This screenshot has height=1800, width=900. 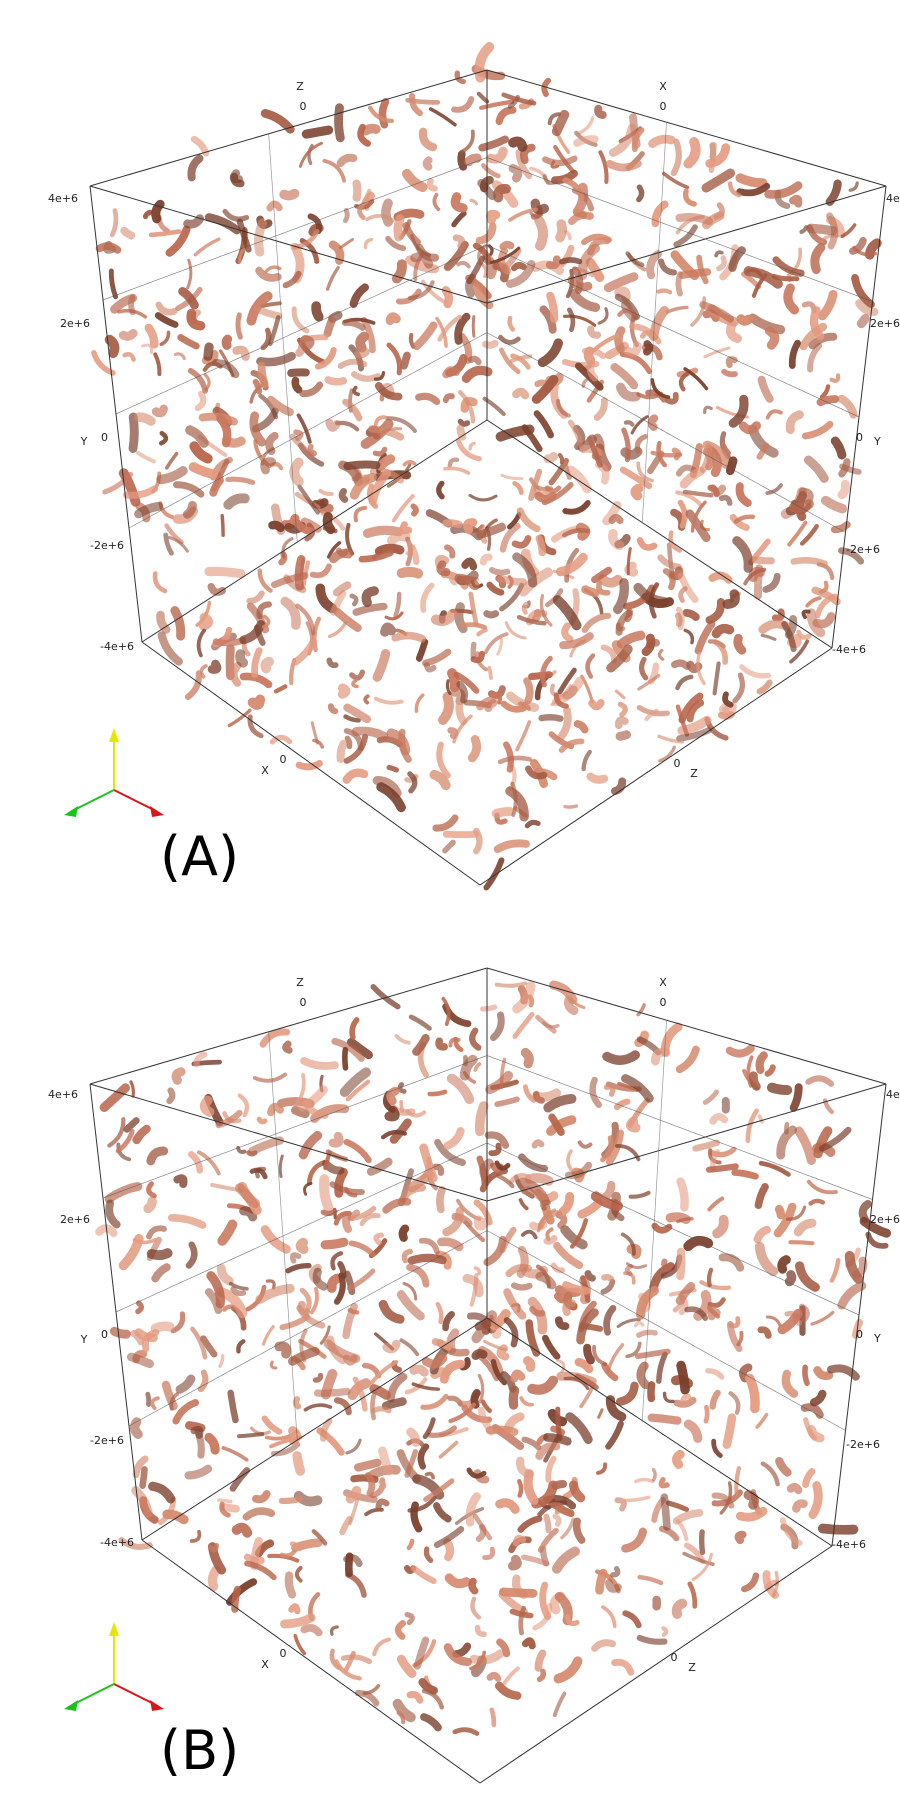 I want to click on y-tick-m4e6: -4e+6, so click(x=117, y=646).